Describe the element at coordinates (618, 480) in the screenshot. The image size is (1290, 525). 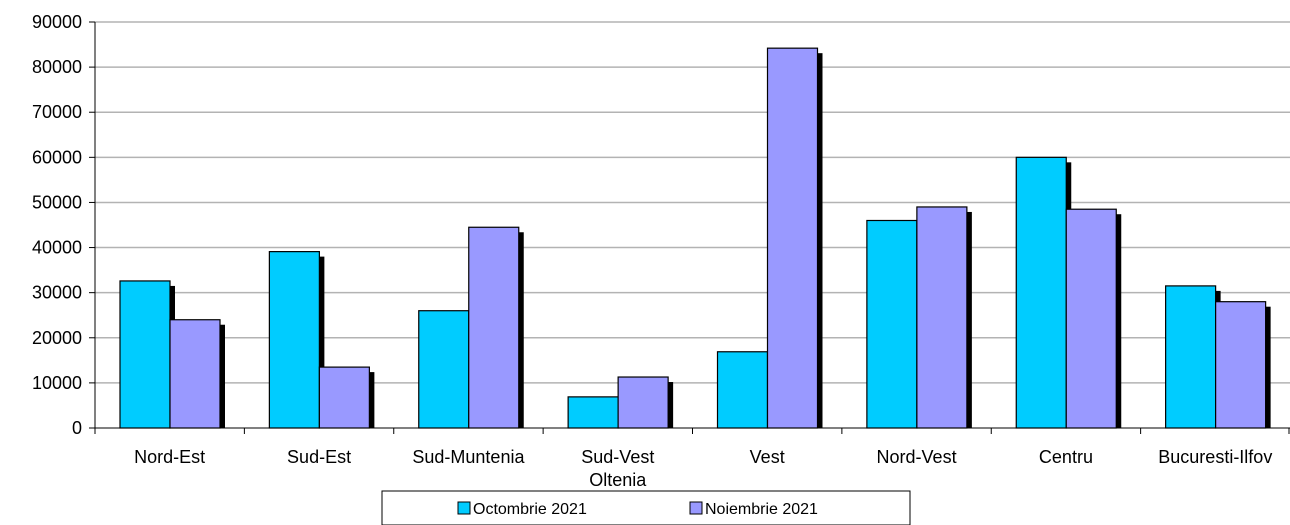
I see `x-tick-label: Oltenia` at that location.